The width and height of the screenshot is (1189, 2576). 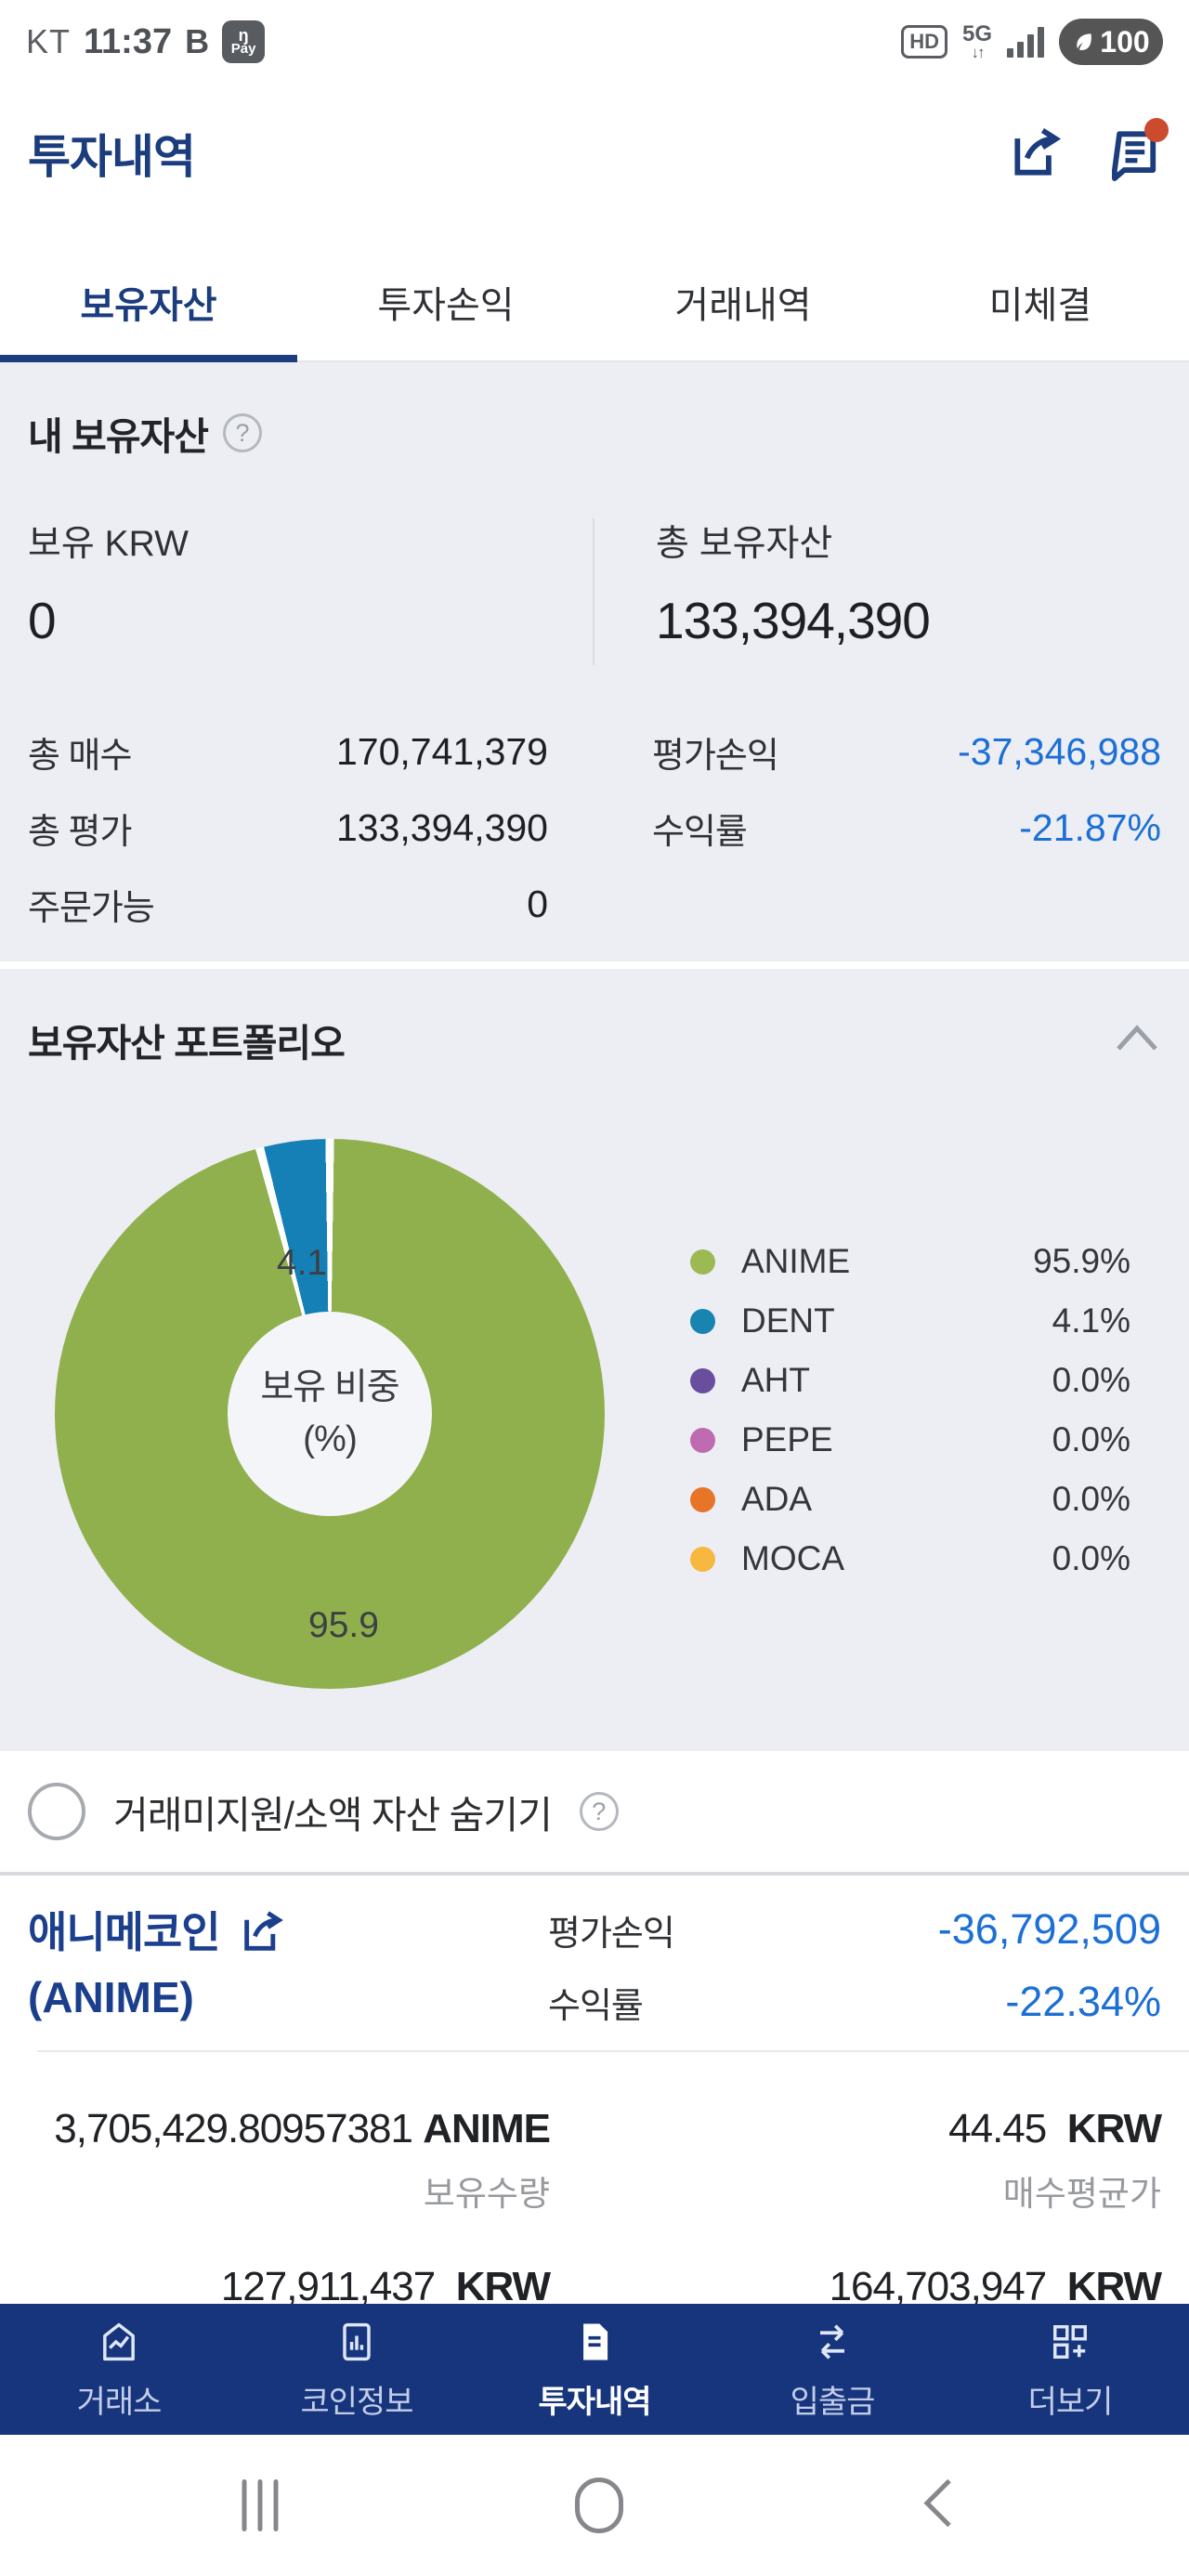 I want to click on valuation-values-row: 127,911,437 KRW 164,703,947 KRW, so click(x=595, y=2287).